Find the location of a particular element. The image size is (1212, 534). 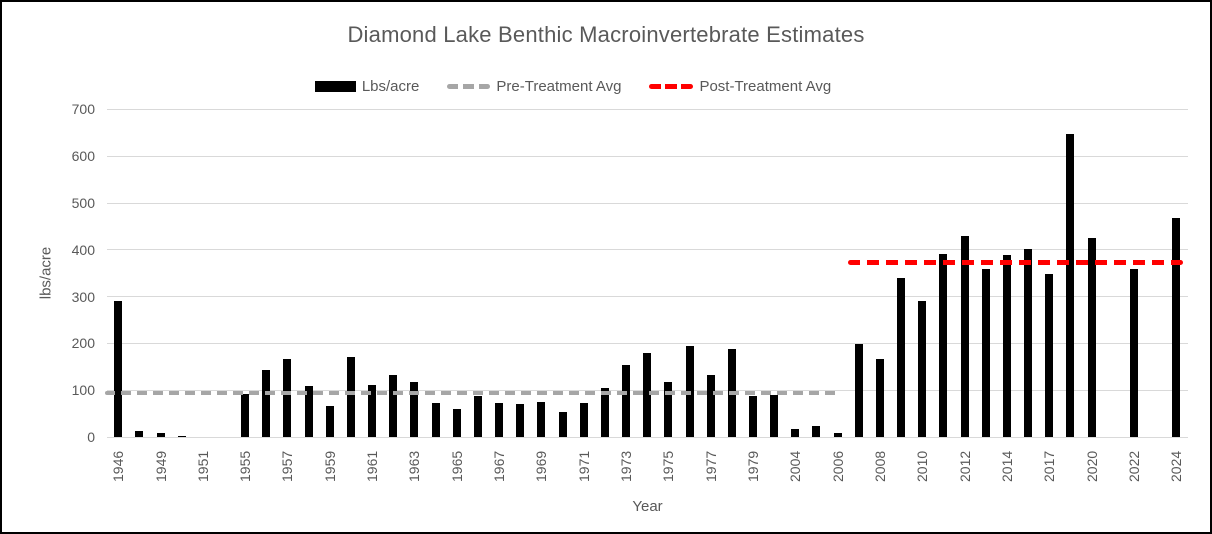

x-tick-label-2004: 2004 is located at coordinates (795, 466).